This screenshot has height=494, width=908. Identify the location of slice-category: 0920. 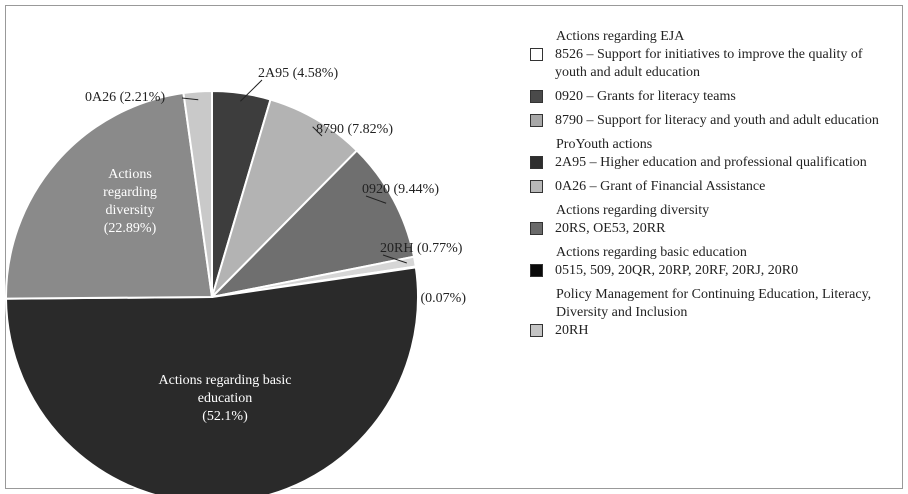
(376, 189).